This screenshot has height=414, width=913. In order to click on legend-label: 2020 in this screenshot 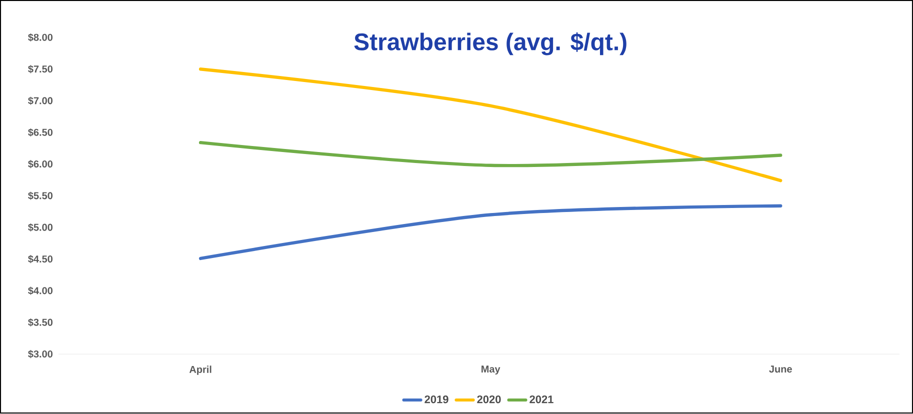, I will do `click(489, 400)`.